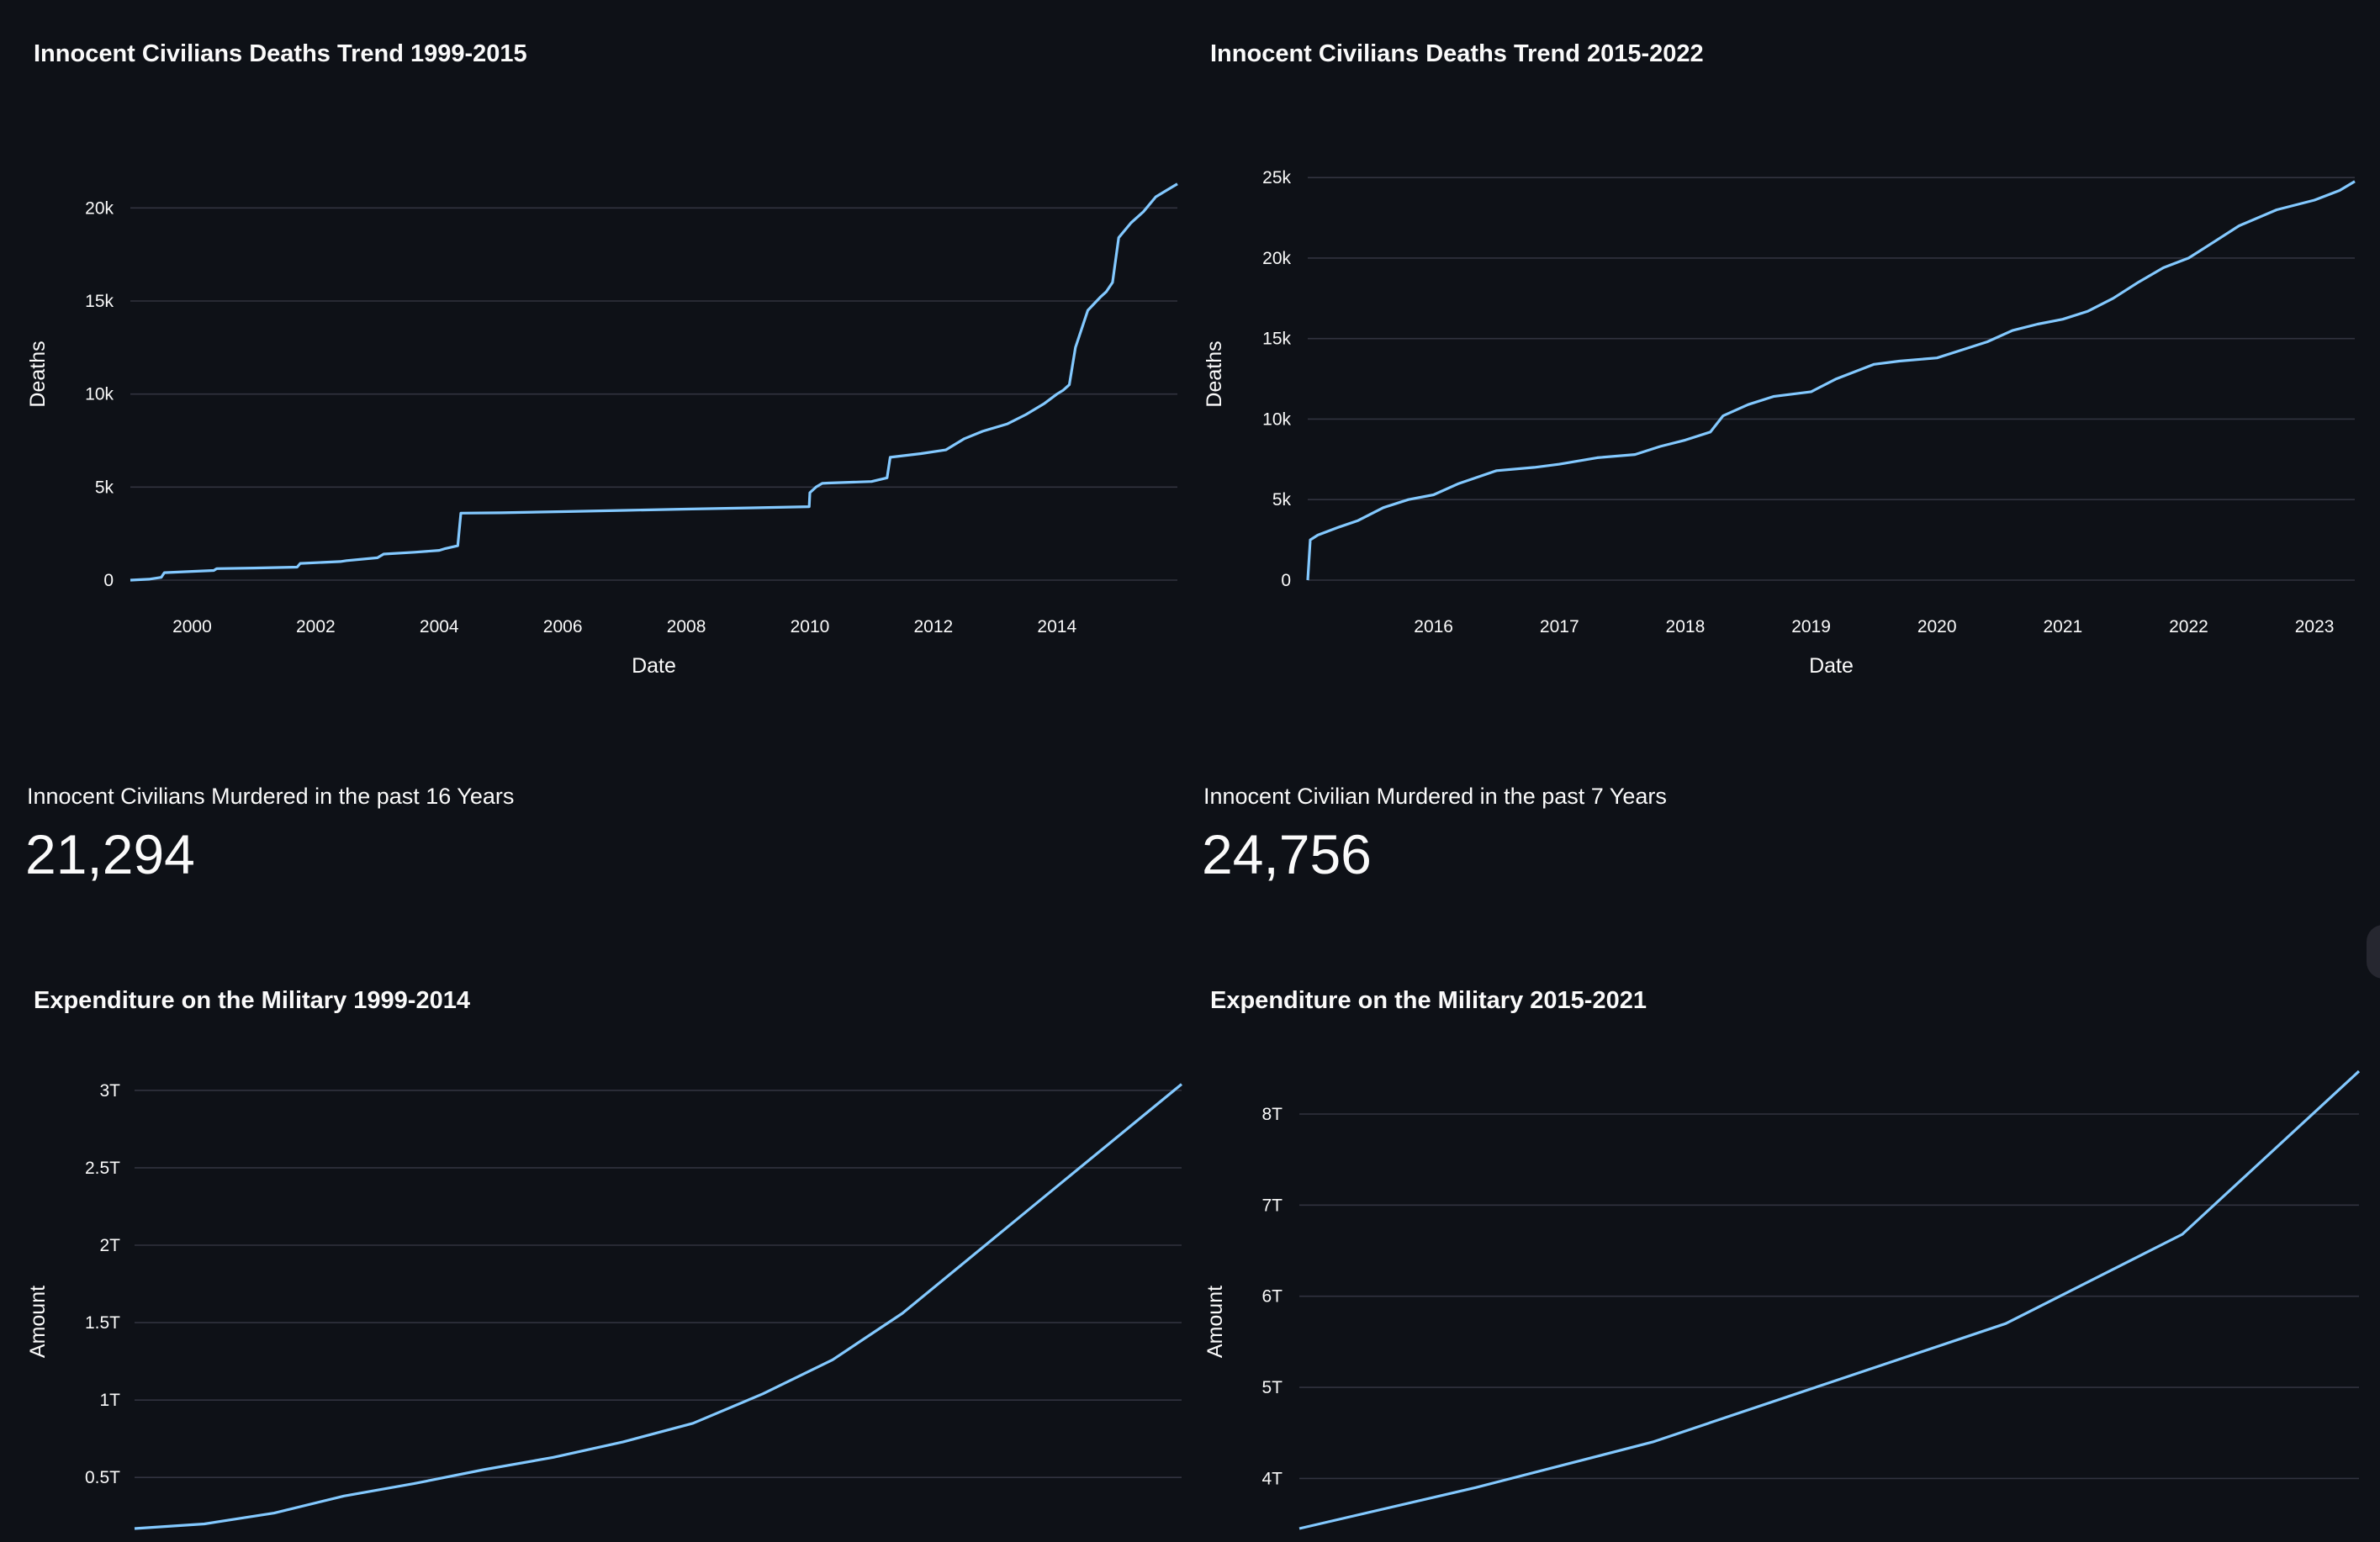  I want to click on y-tick-label: 3T, so click(109, 1091).